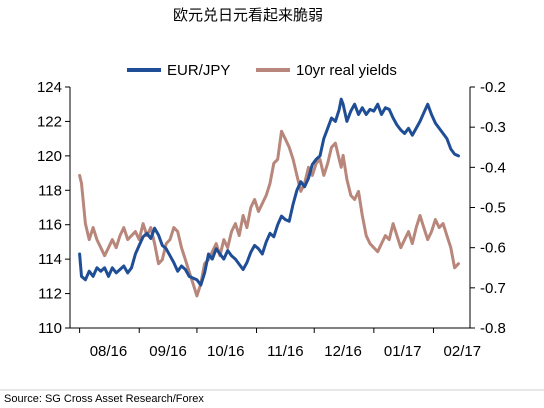 The width and height of the screenshot is (544, 408). Describe the element at coordinates (198, 70) in the screenshot. I see `legend-label-eurjpy: EUR/JPY` at that location.